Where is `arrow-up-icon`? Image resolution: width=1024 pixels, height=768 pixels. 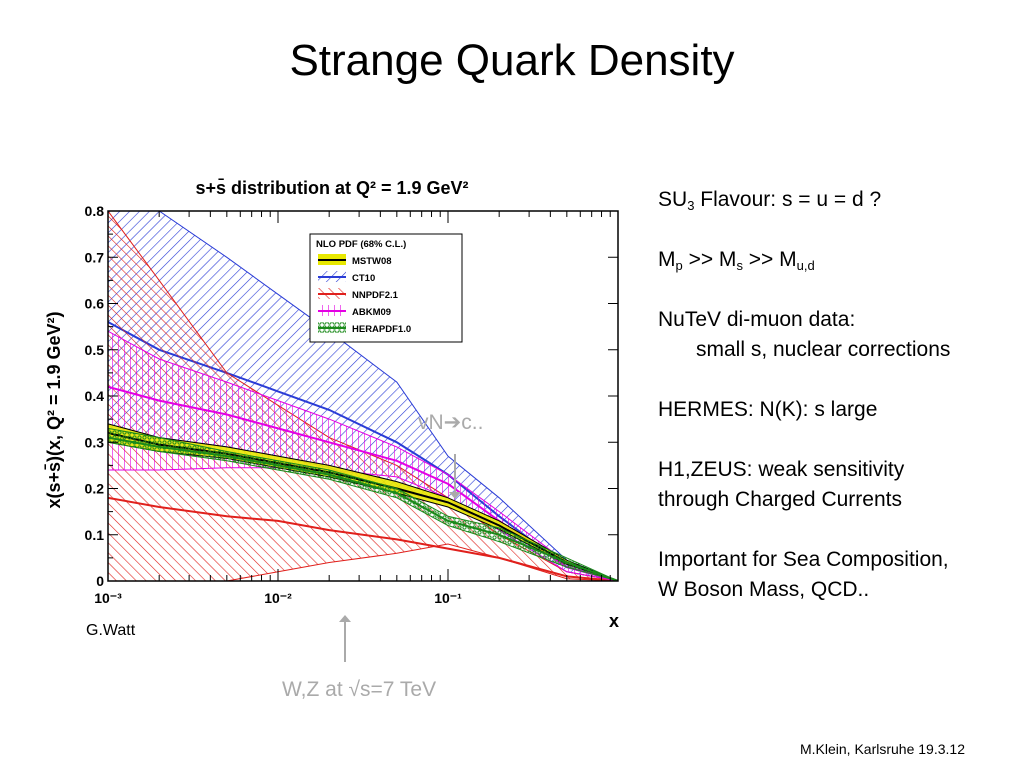
arrow-up-icon is located at coordinates (345, 641).